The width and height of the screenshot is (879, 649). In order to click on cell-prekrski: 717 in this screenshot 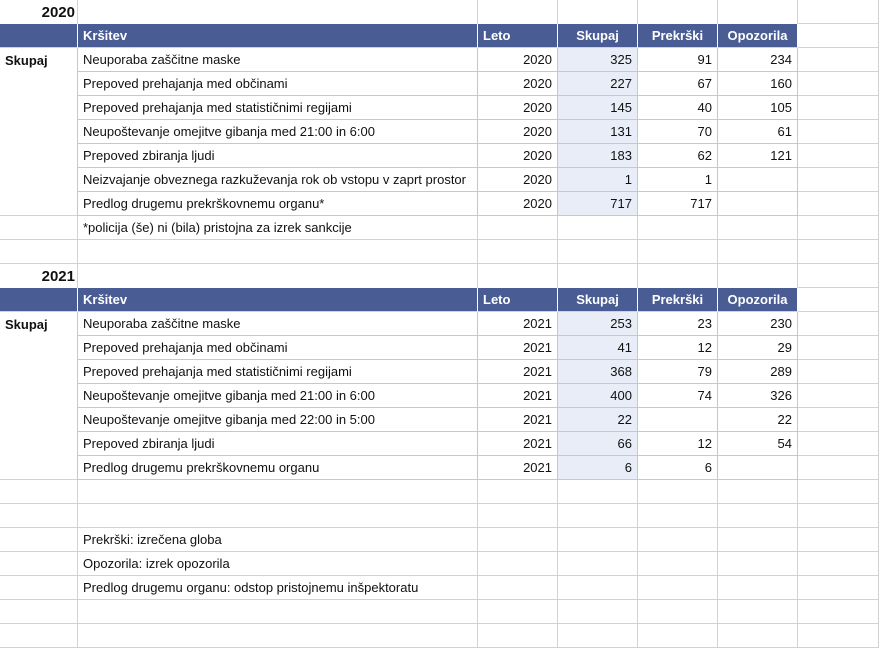, I will do `click(678, 204)`.